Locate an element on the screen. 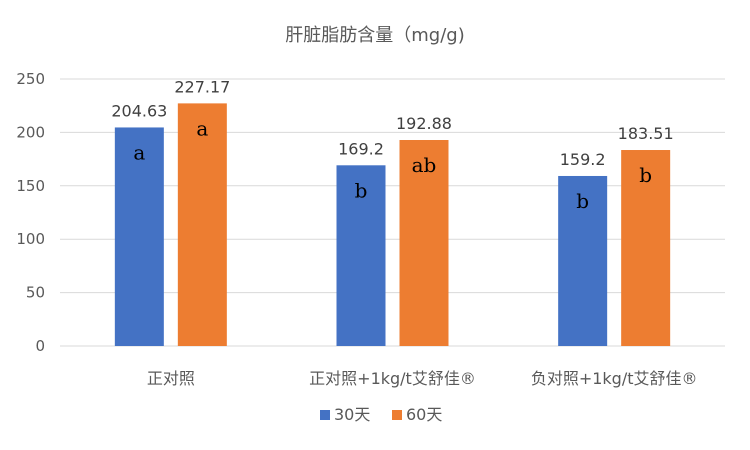 The image size is (750, 450). y-tick-label: 150 is located at coordinates (30, 186).